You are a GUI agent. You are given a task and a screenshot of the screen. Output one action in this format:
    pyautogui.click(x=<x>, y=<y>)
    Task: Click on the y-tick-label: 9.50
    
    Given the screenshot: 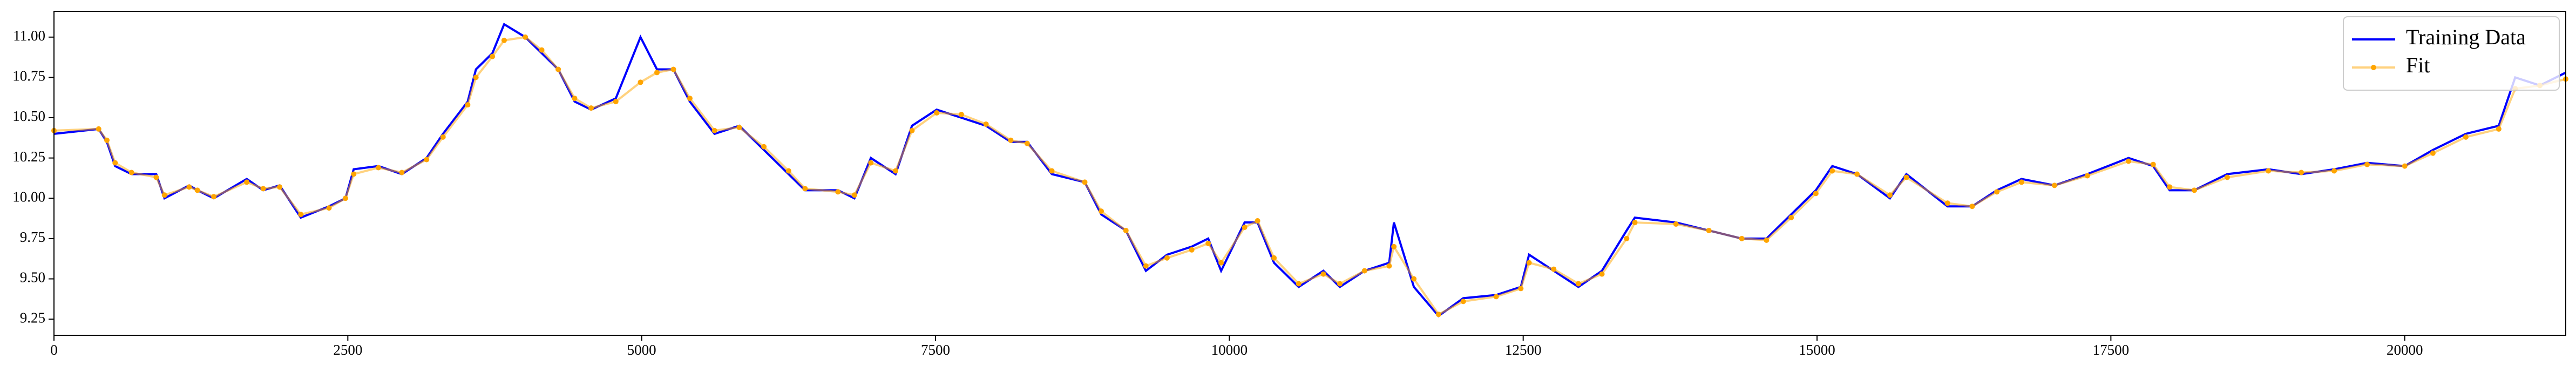 What is the action you would take?
    pyautogui.click(x=32, y=278)
    